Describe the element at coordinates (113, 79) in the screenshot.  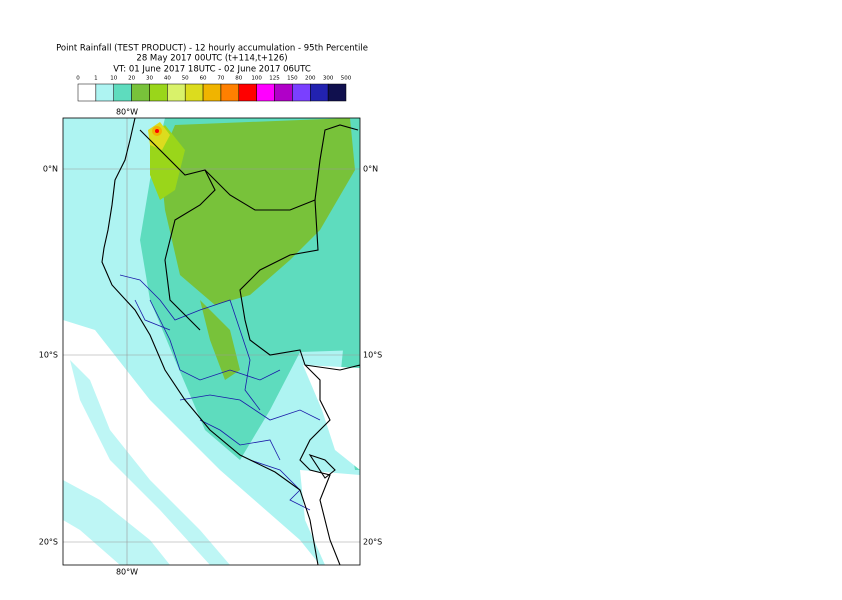
I see `legend-label: 10` at that location.